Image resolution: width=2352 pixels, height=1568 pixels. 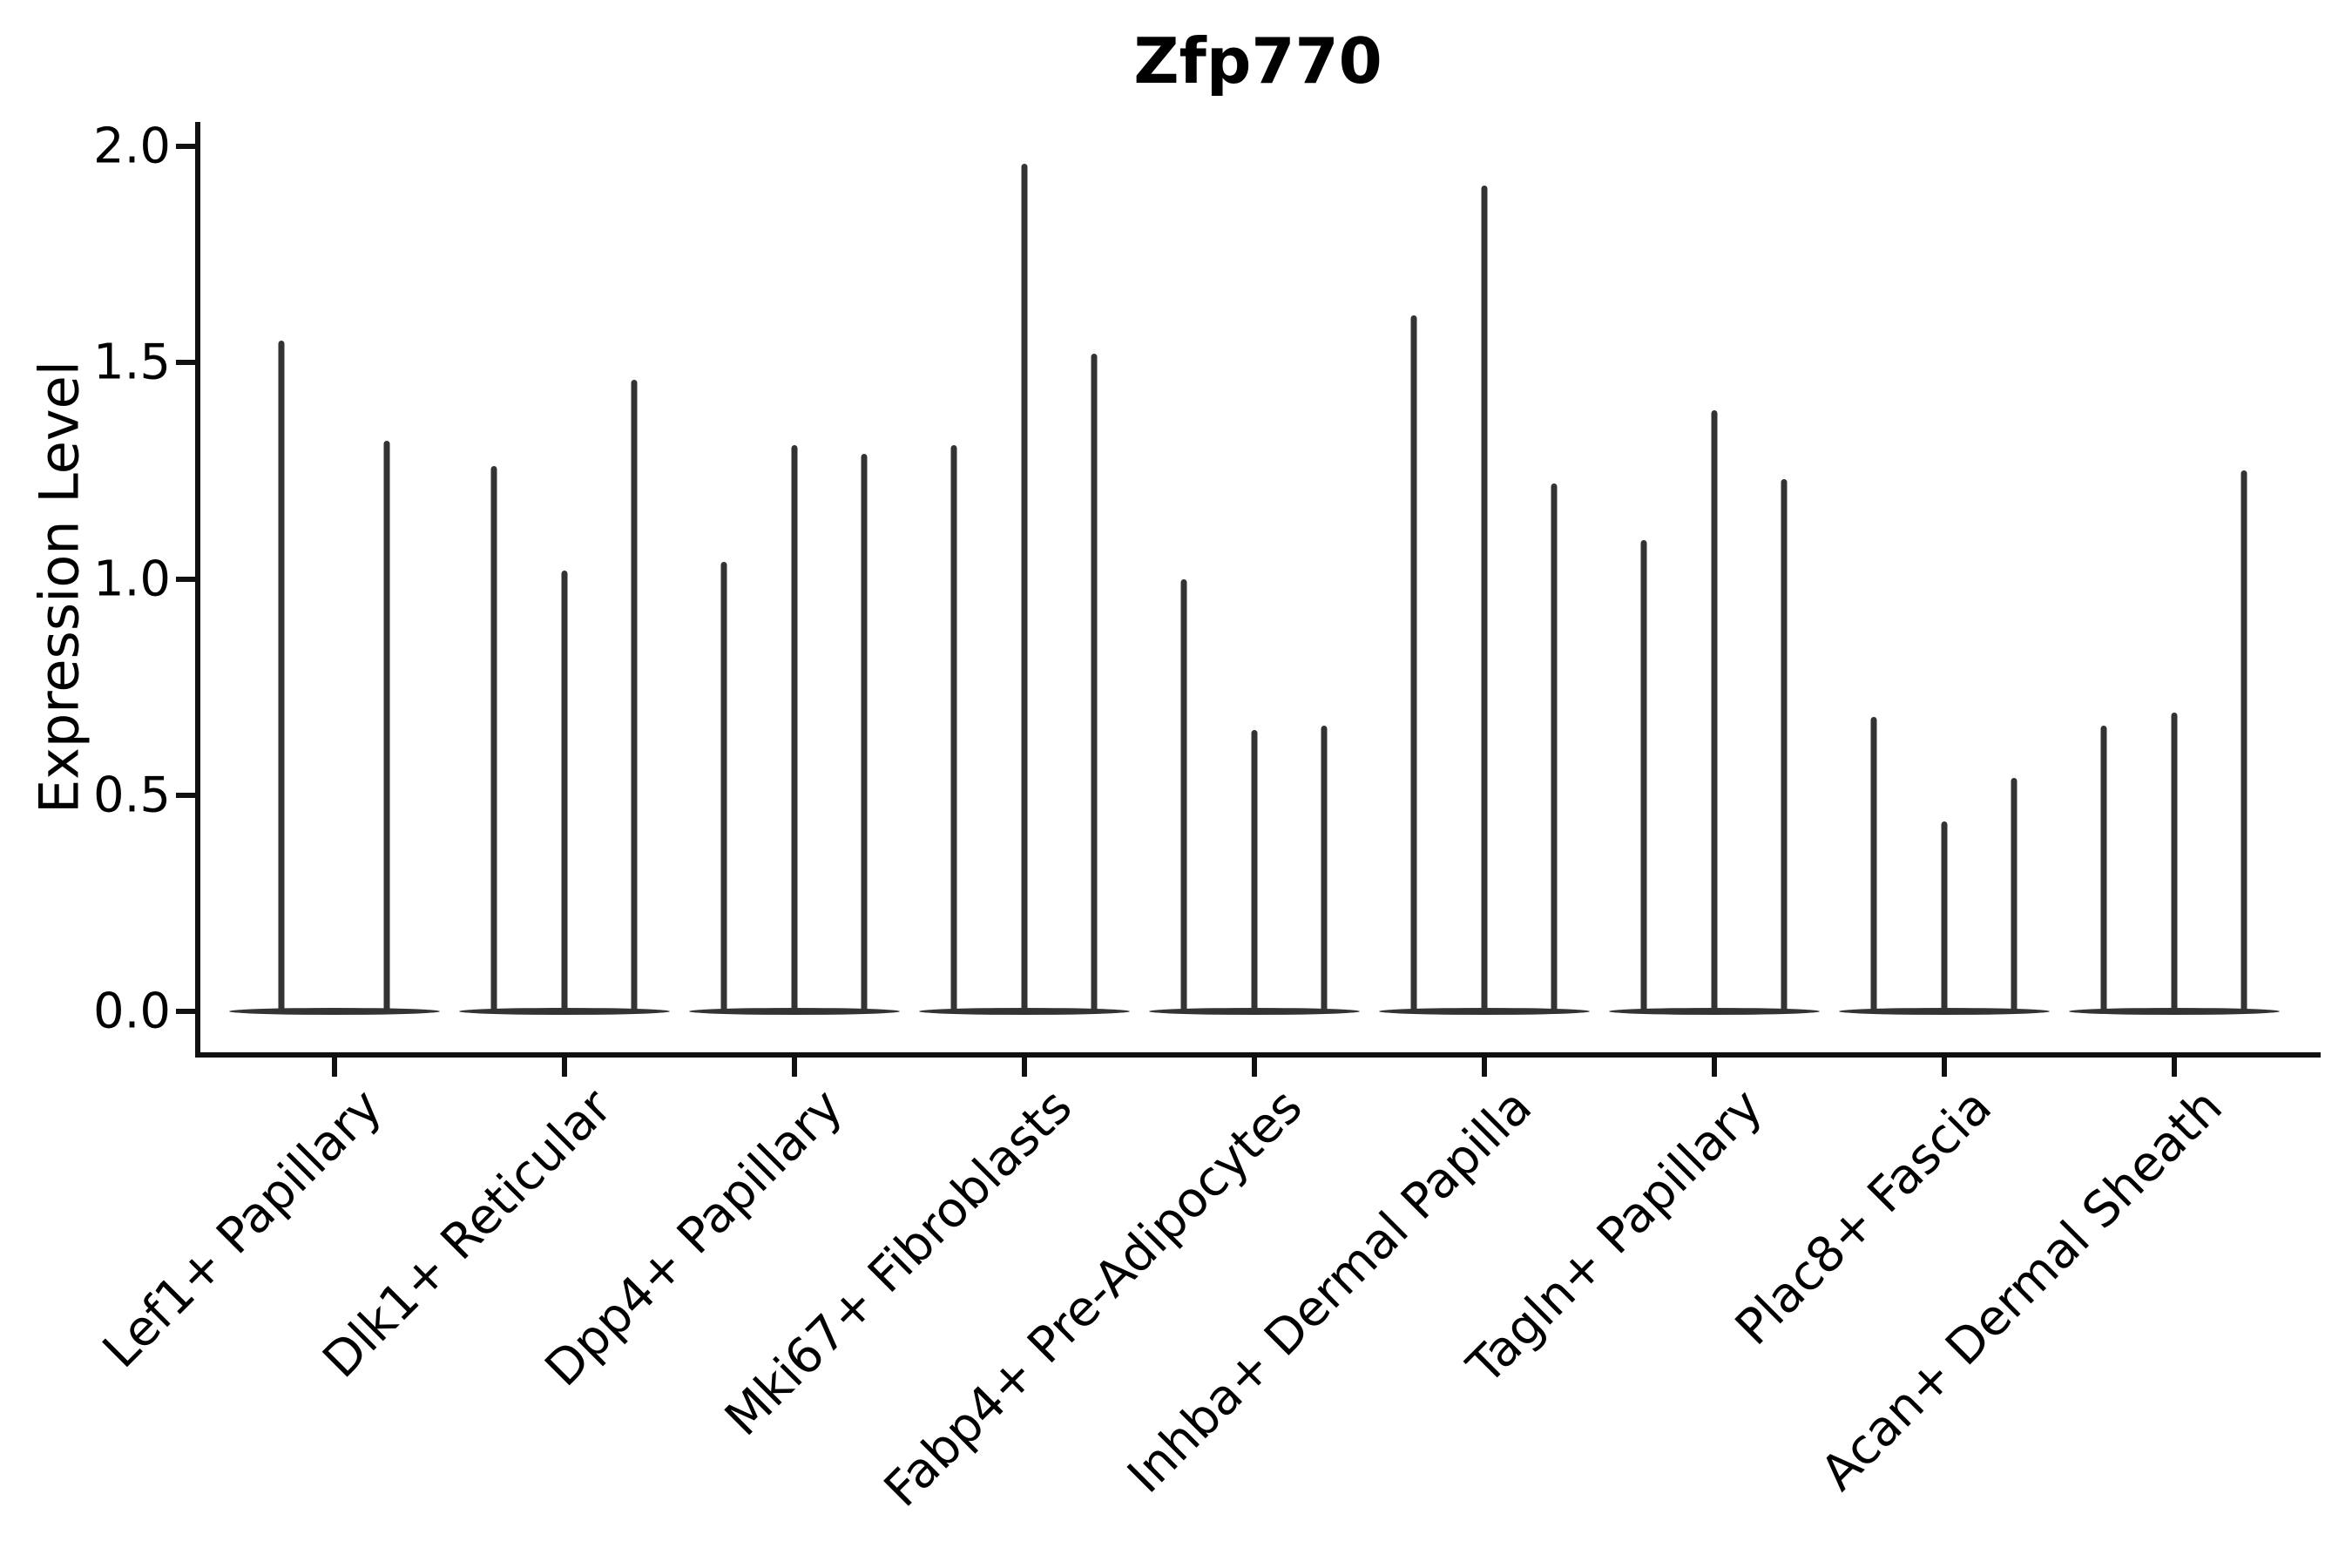 I want to click on y-axis-spine, so click(x=198, y=590).